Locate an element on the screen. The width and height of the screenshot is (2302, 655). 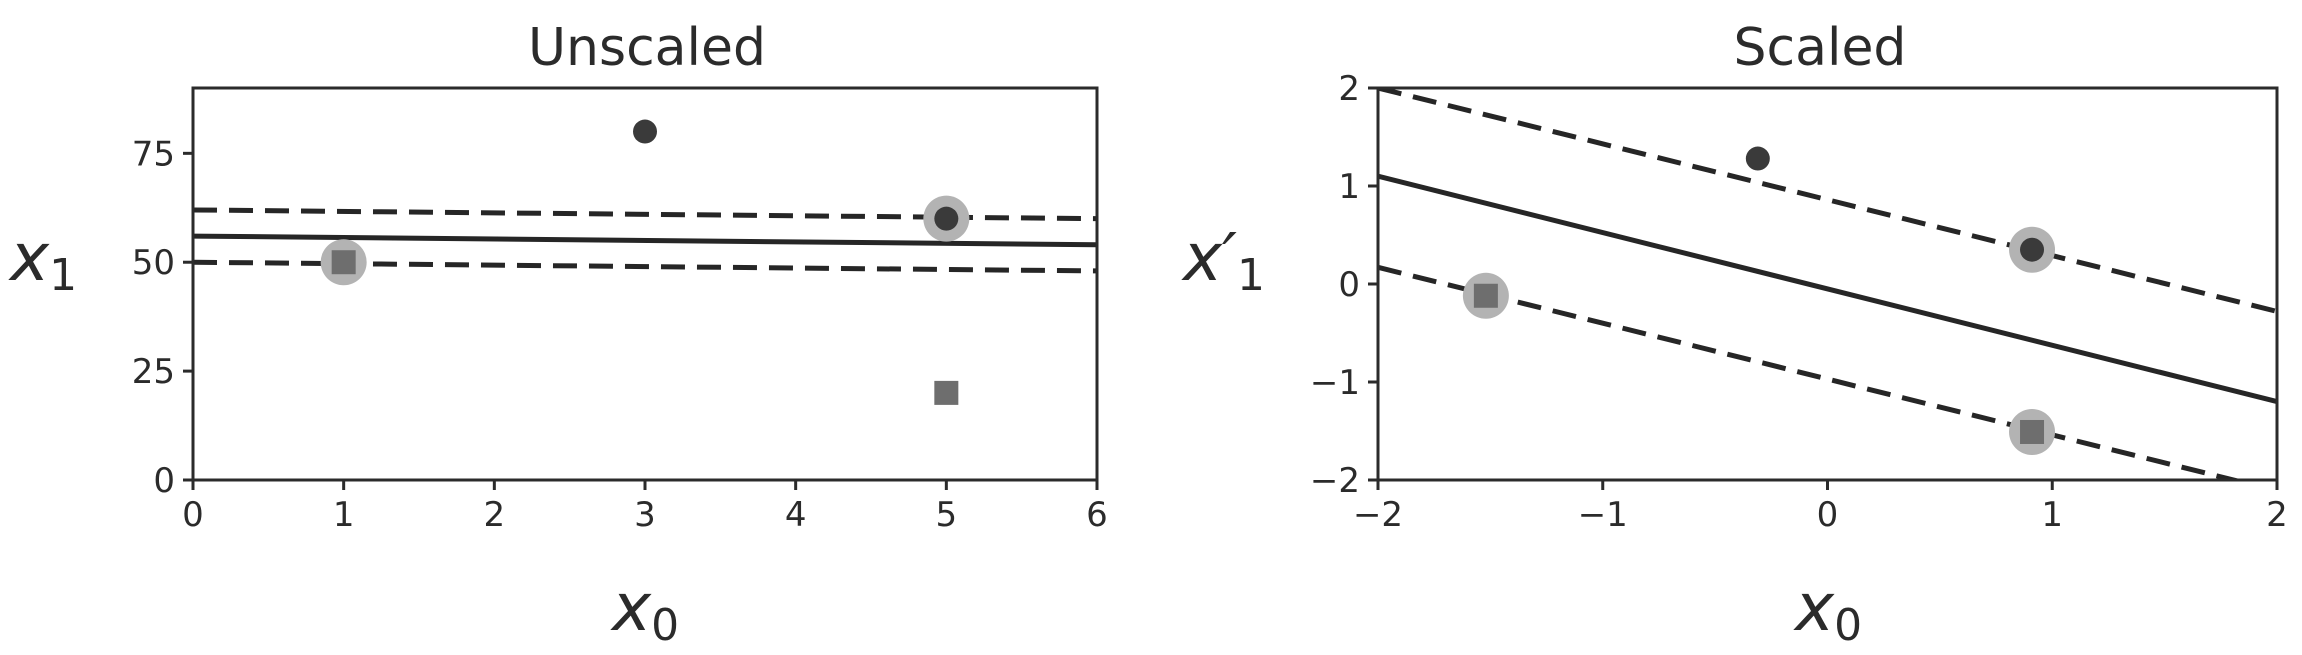
y-axis-label: x′1 is located at coordinates (1223, 260).